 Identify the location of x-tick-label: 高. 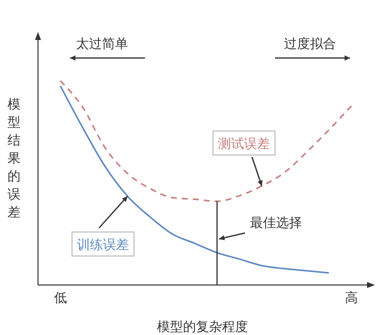
(351, 298).